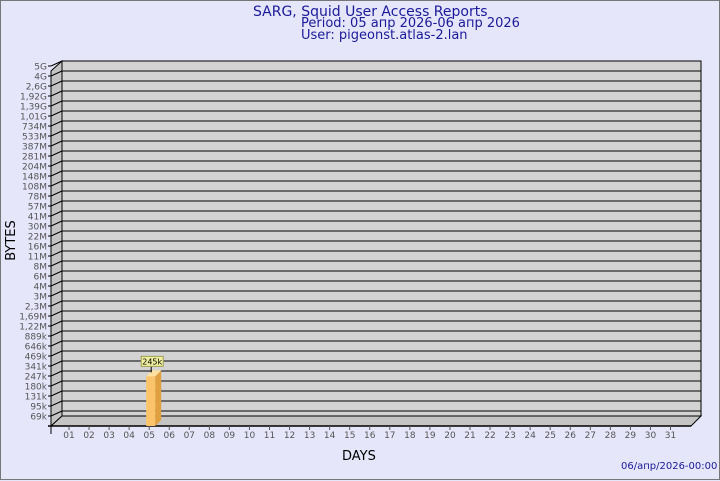  I want to click on x-tick-label: 17, so click(389, 436).